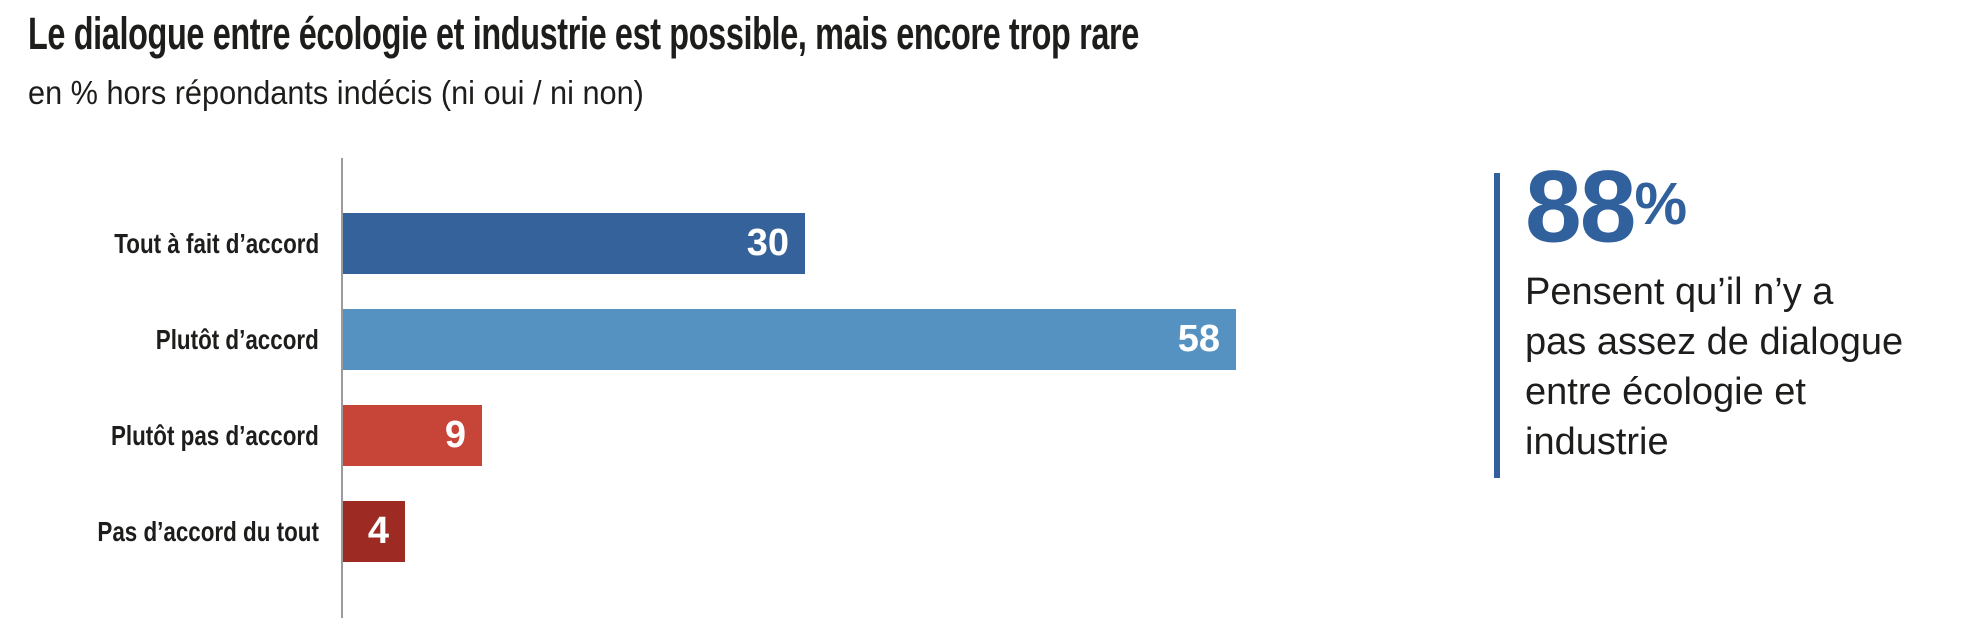 The image size is (1980, 638). What do you see at coordinates (1661, 203) in the screenshot?
I see `percent-sign: %` at bounding box center [1661, 203].